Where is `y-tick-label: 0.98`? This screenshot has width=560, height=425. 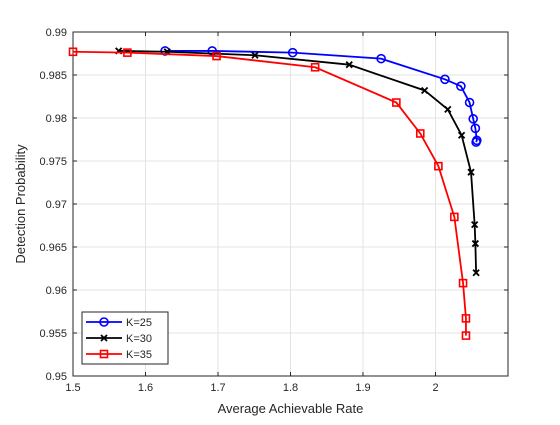 y-tick-label: 0.98 is located at coordinates (56, 119).